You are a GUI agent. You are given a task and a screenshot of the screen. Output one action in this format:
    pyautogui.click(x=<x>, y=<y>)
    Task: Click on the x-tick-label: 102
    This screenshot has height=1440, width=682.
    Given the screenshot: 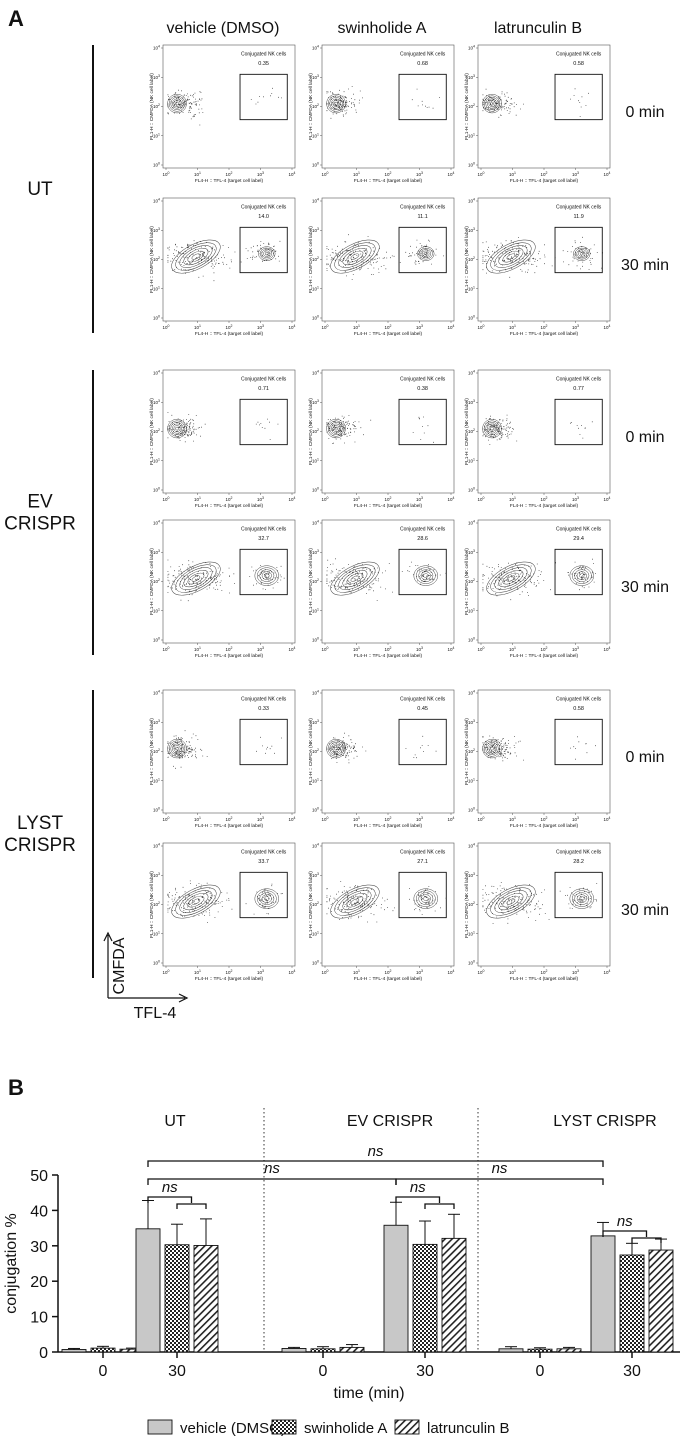 What is the action you would take?
    pyautogui.click(x=388, y=972)
    